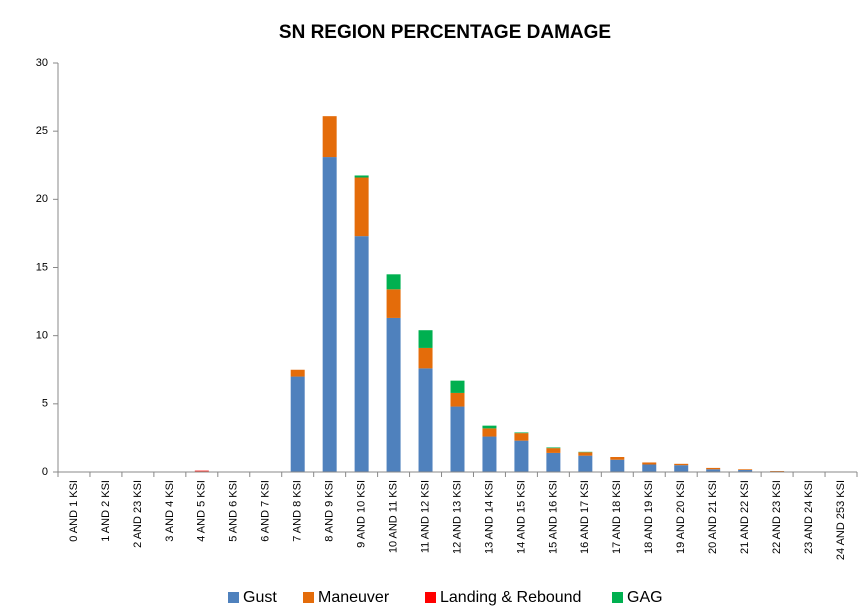 The height and width of the screenshot is (610, 863). Describe the element at coordinates (489, 517) in the screenshot. I see `x-tick-label: 13 AND 14 KSI` at that location.